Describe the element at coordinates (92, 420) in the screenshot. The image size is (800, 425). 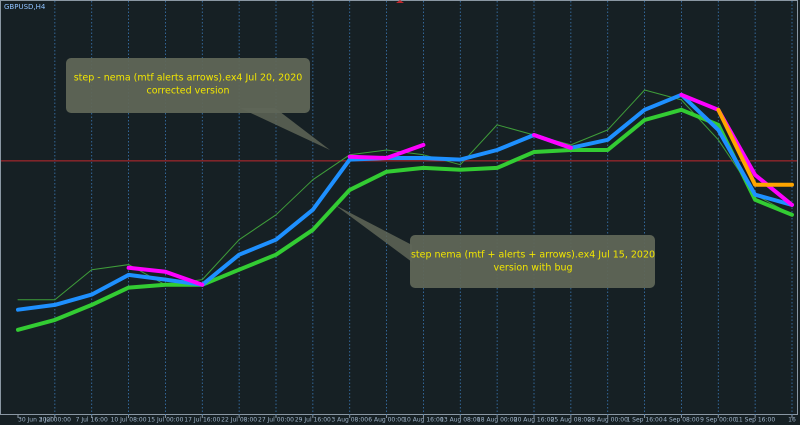
I see `x-tick-label: 7 Jul 16:00` at that location.